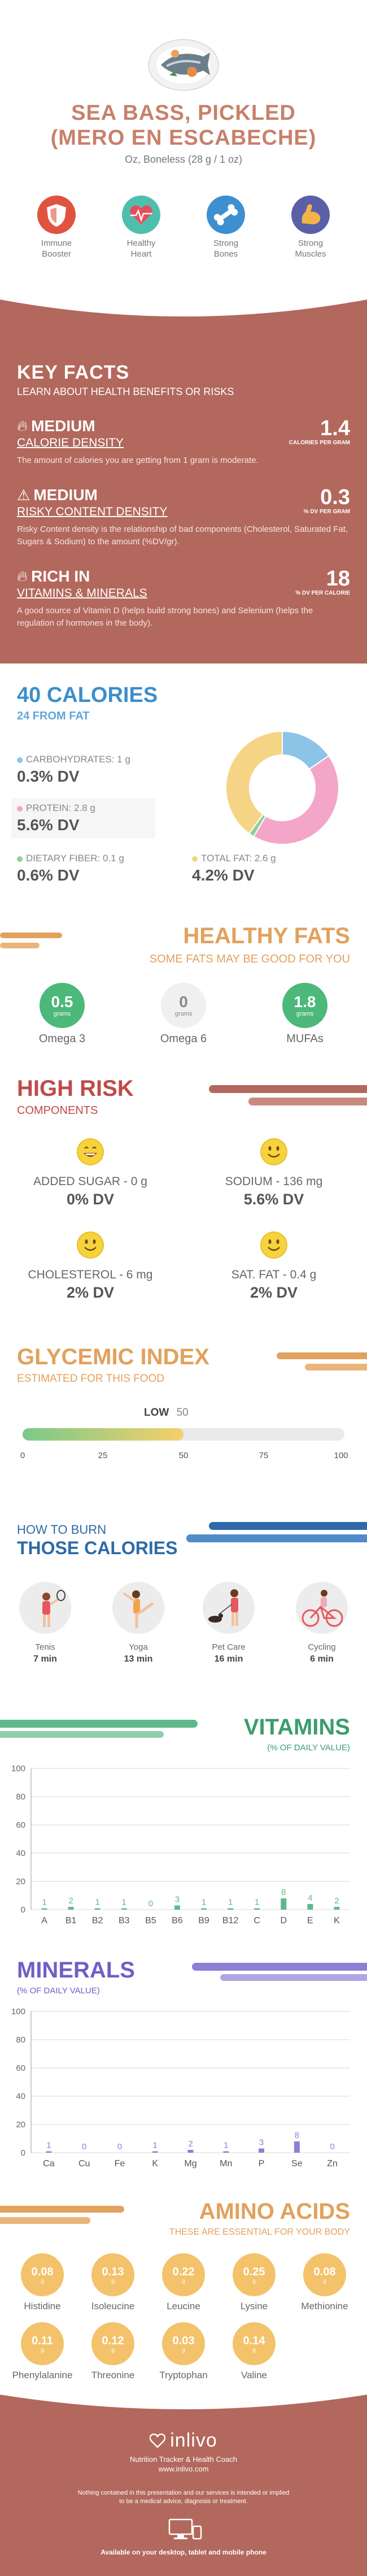 The image size is (367, 2576). I want to click on x-tick-label: Mg, so click(190, 2164).